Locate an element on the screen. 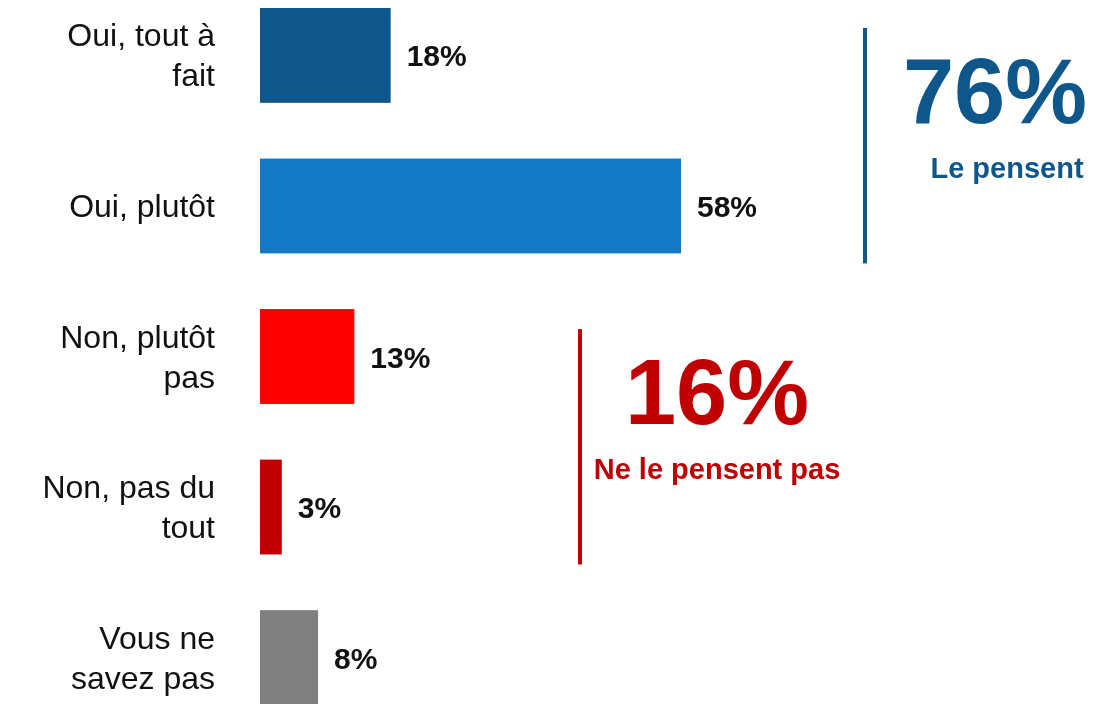 Image resolution: width=1107 pixels, height=704 pixels. data-label: 3% is located at coordinates (319, 508).